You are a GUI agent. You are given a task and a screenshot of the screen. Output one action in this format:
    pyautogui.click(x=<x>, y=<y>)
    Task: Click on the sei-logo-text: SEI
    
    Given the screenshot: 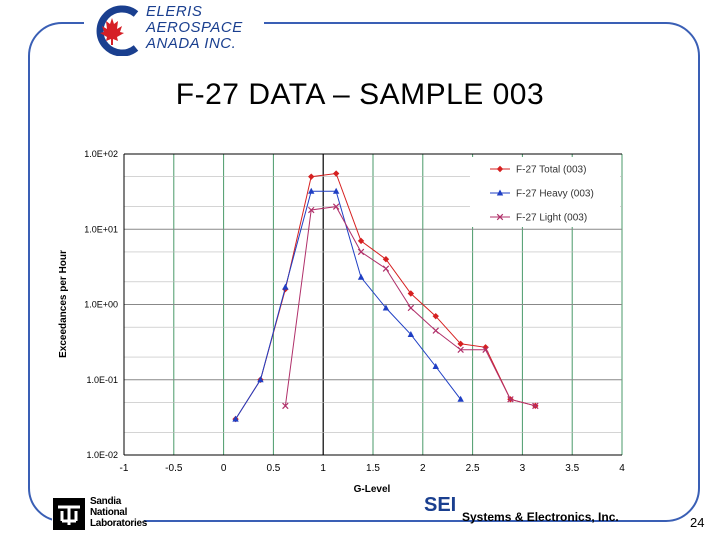 What is the action you would take?
    pyautogui.click(x=440, y=505)
    